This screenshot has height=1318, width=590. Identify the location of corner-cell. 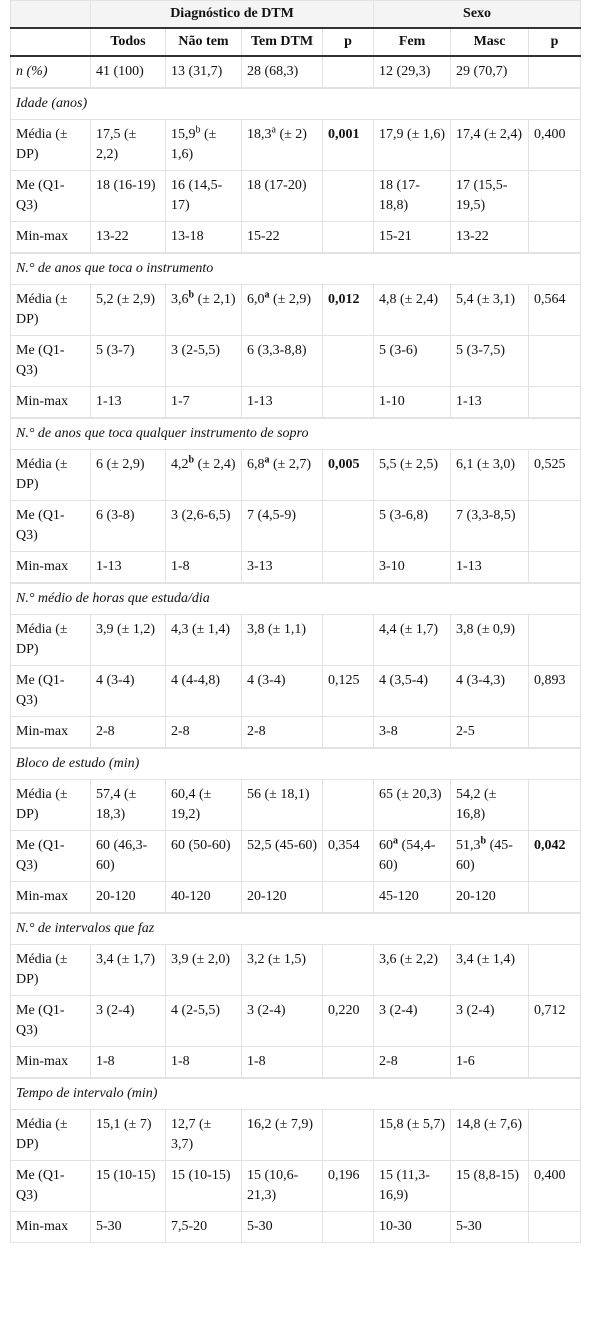
(50, 42).